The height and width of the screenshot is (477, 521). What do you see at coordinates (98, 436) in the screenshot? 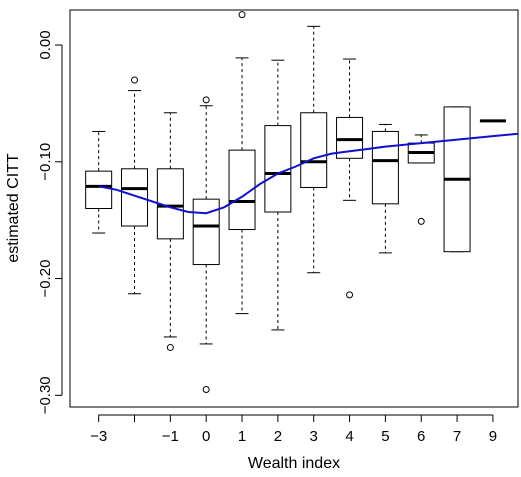
I see `x-tick-label: −3` at bounding box center [98, 436].